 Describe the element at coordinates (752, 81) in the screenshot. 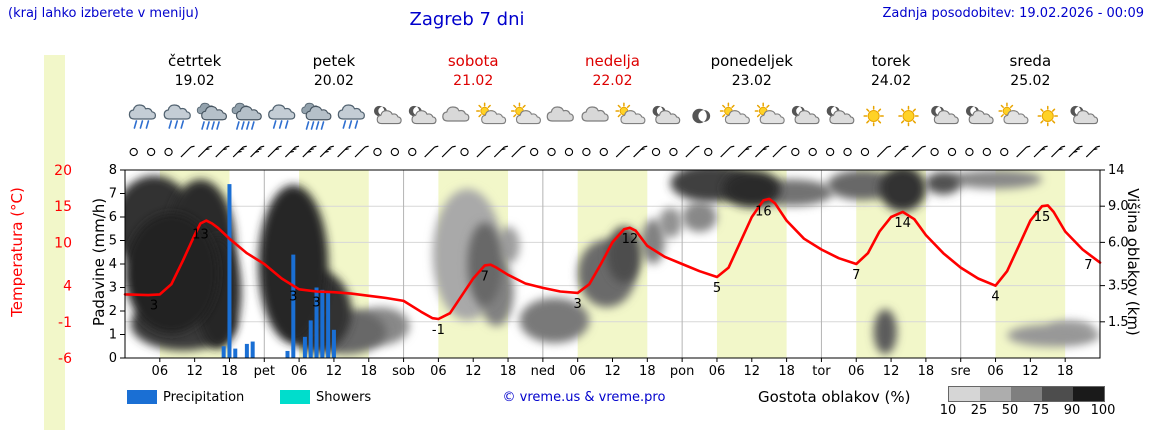

I see `day-date: 23.02` at that location.